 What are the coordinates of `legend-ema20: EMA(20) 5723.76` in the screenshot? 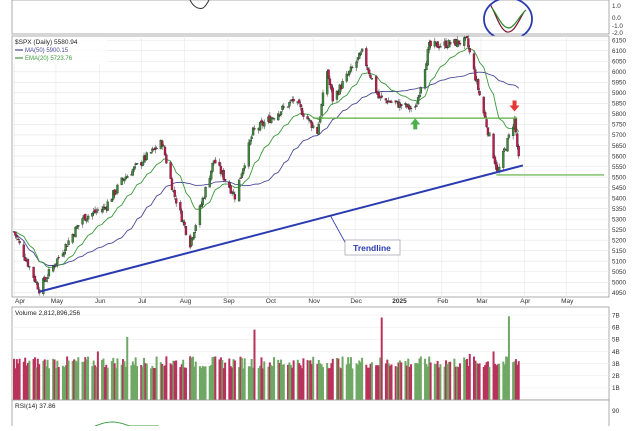 It's located at (49, 59).